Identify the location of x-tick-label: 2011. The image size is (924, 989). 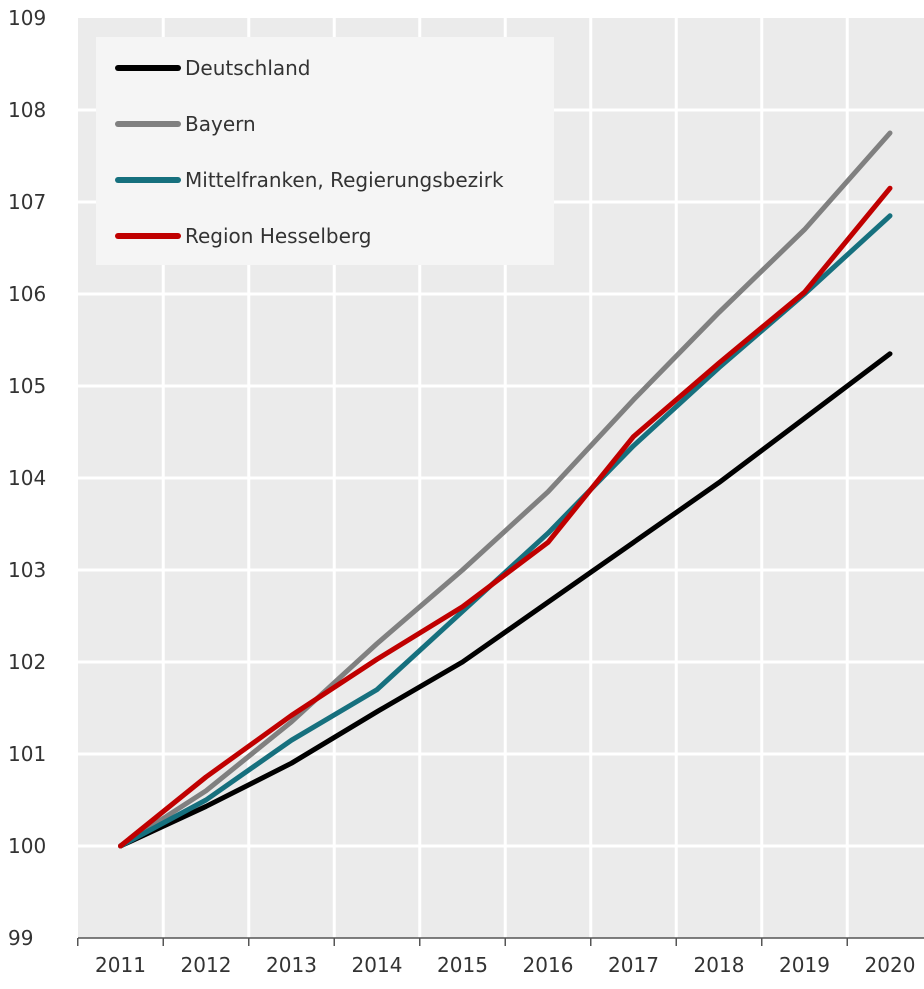
(120, 965).